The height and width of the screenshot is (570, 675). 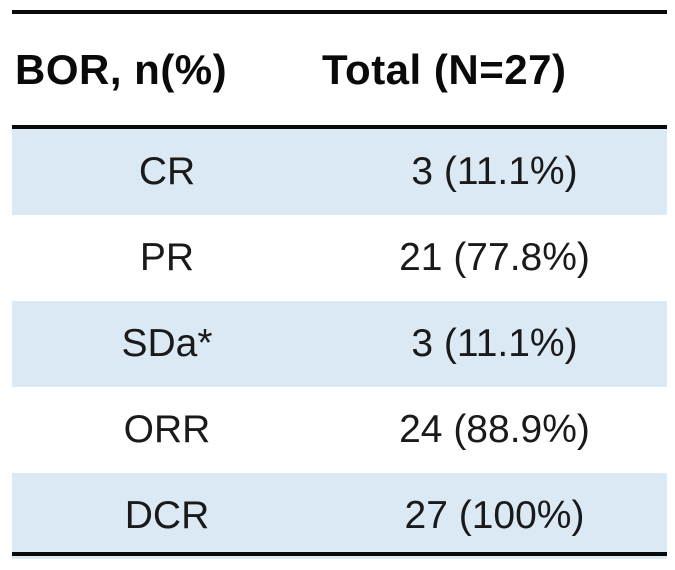 What do you see at coordinates (339, 344) in the screenshot?
I see `table-row: SDa* 3 (11.1%)` at bounding box center [339, 344].